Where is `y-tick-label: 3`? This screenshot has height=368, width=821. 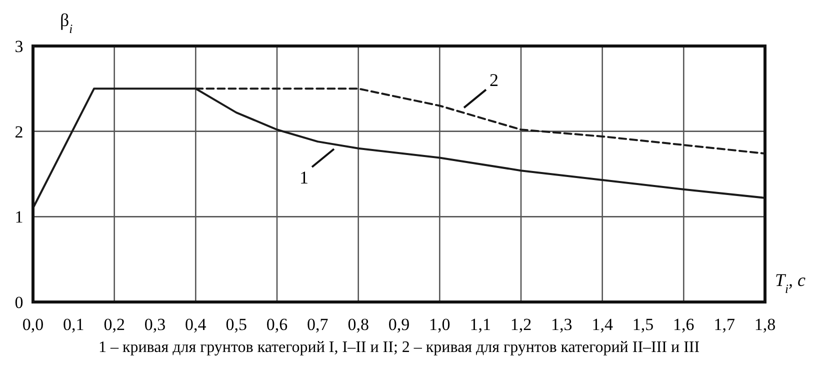
y-tick-label: 3 is located at coordinates (19, 46).